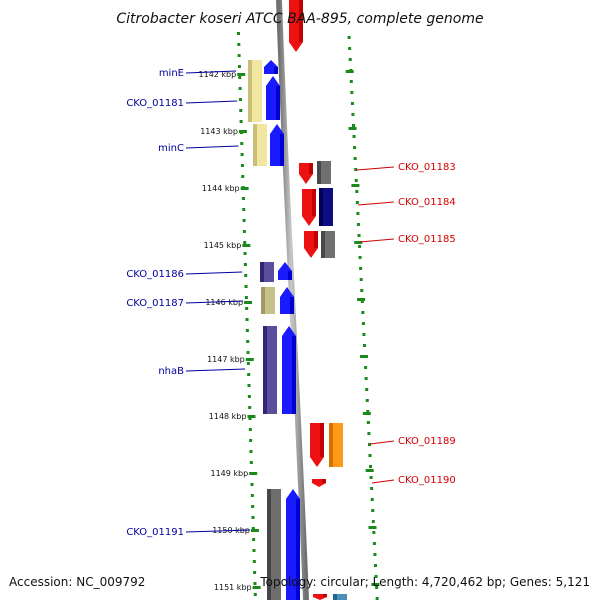 This screenshot has width=600, height=600. Describe the element at coordinates (155, 303) in the screenshot. I see `gene-label: CKO_01187` at that location.